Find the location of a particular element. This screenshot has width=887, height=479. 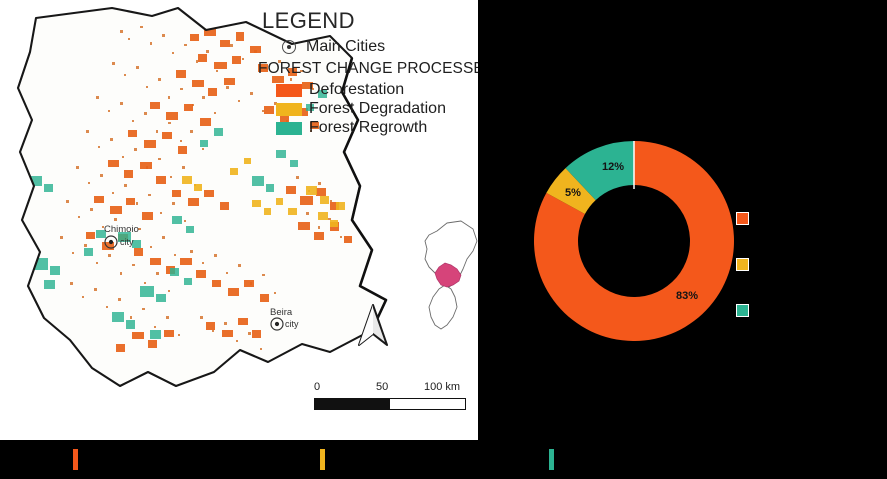

city-label-chimoio: Chimoio is located at coordinates (121, 229).